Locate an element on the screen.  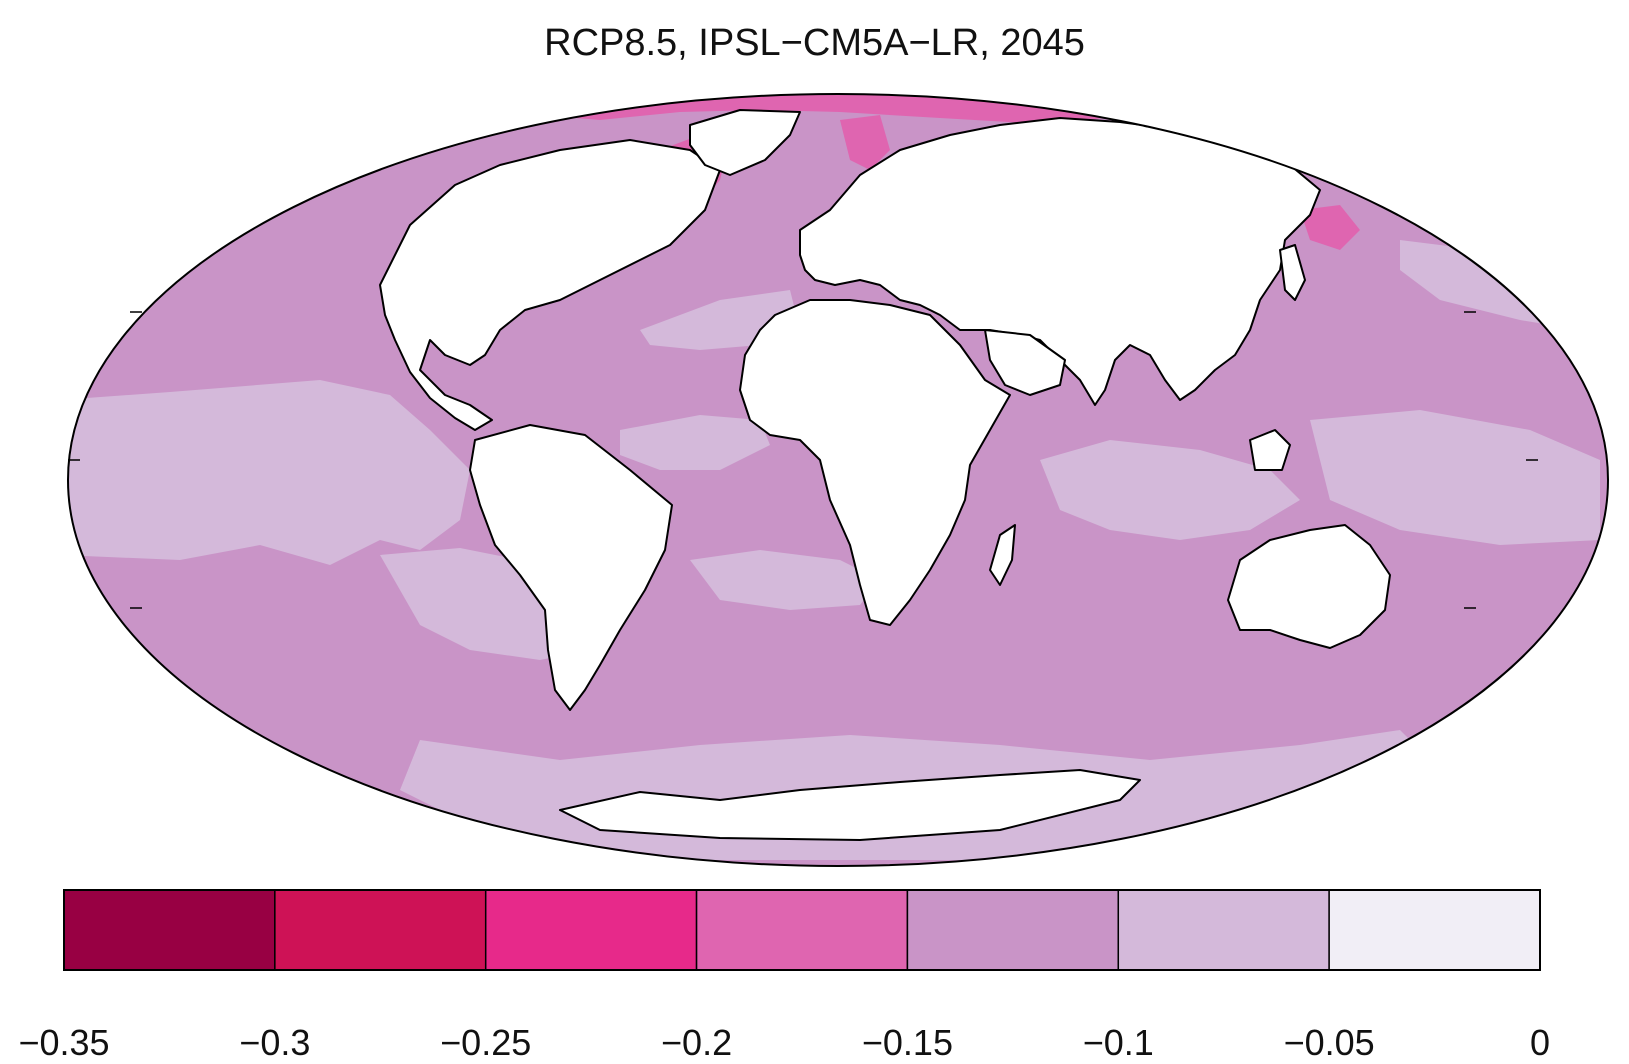
land-japan is located at coordinates (1292, 272).